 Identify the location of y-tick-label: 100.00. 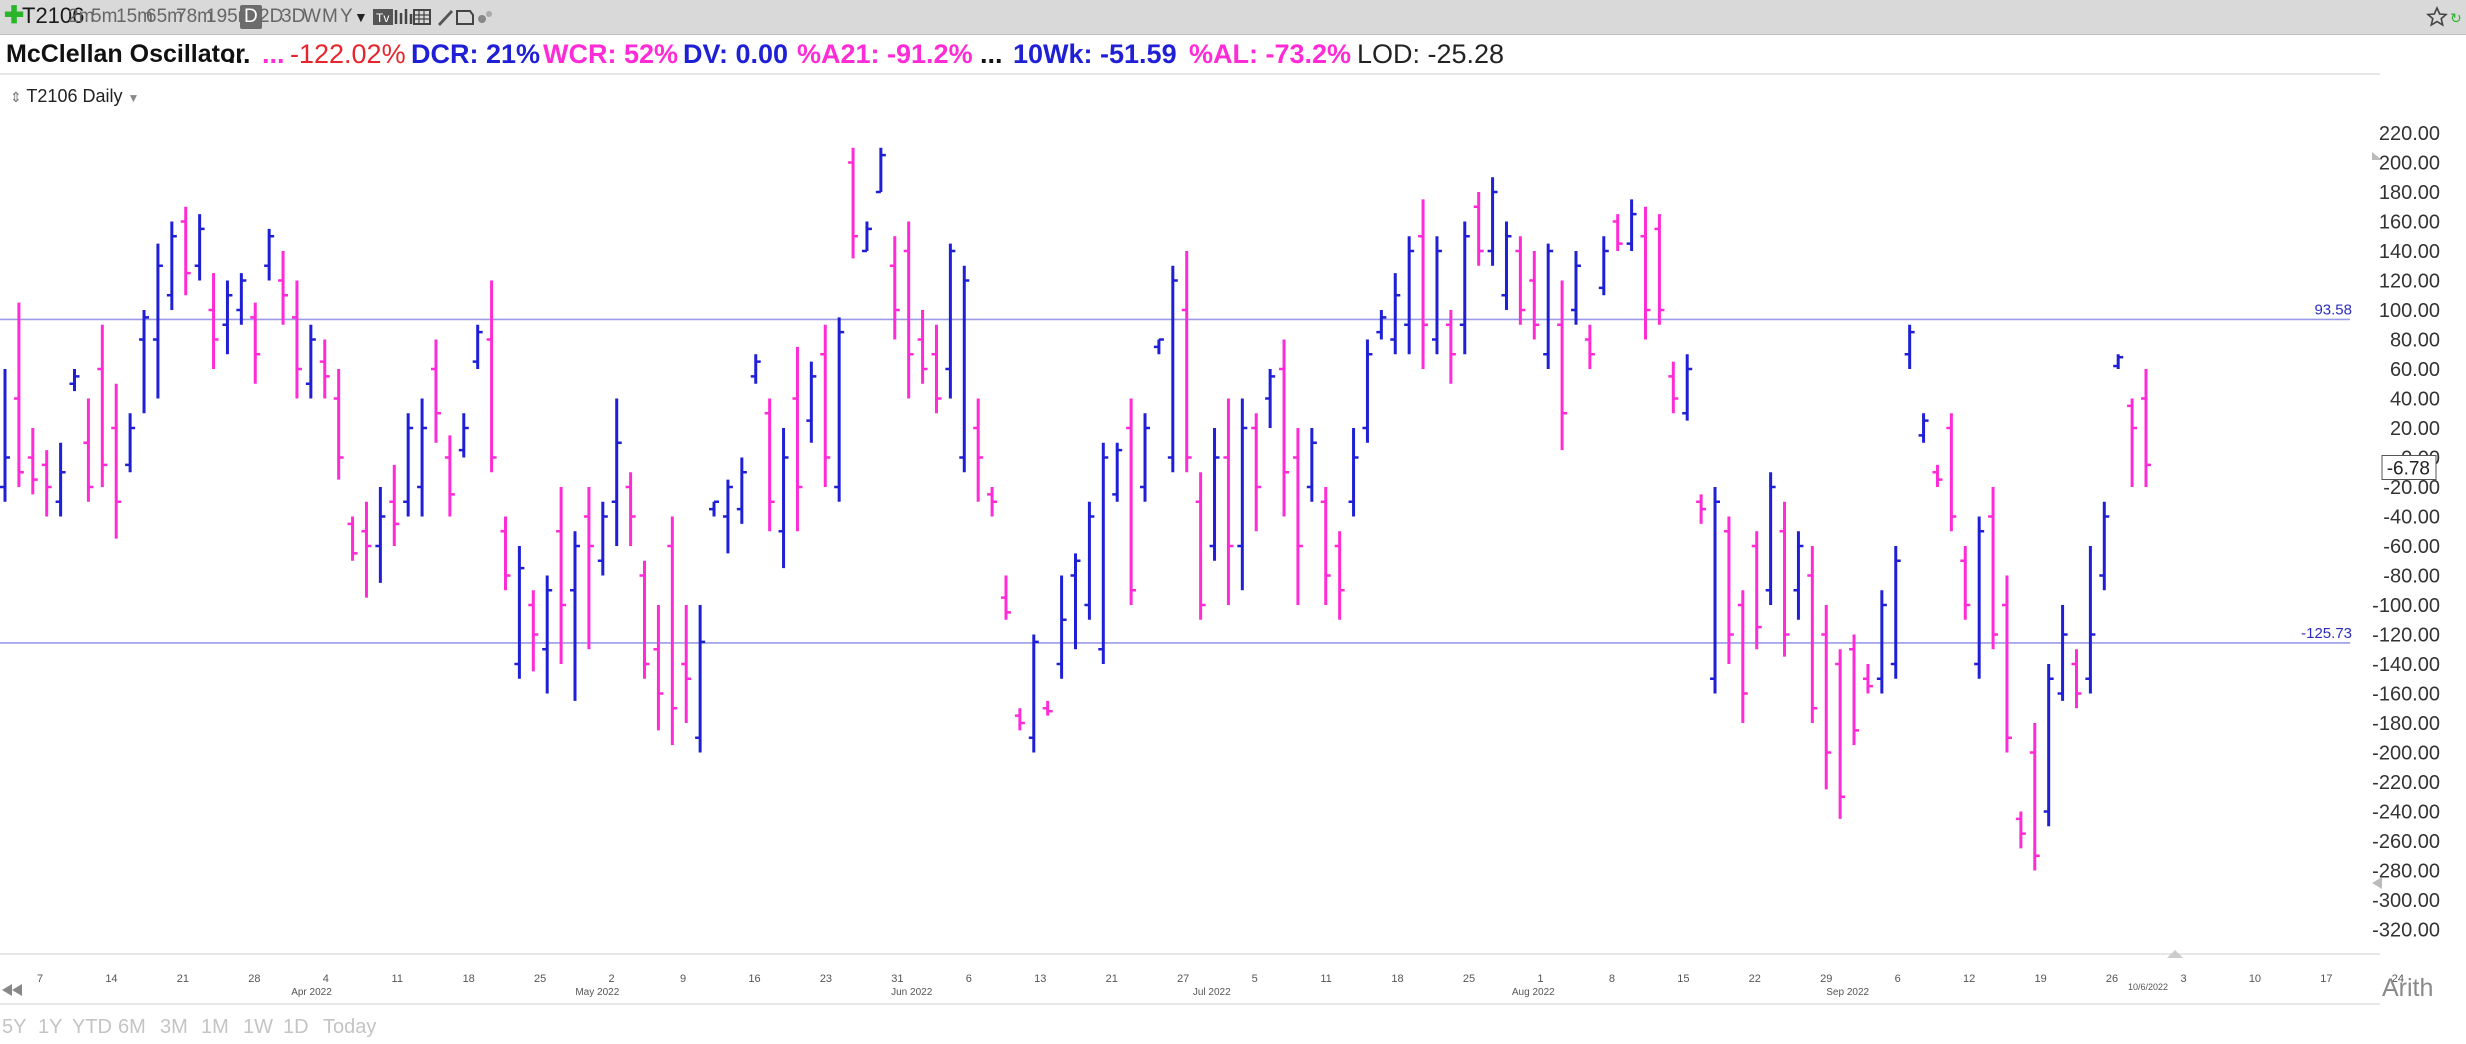
(2409, 311).